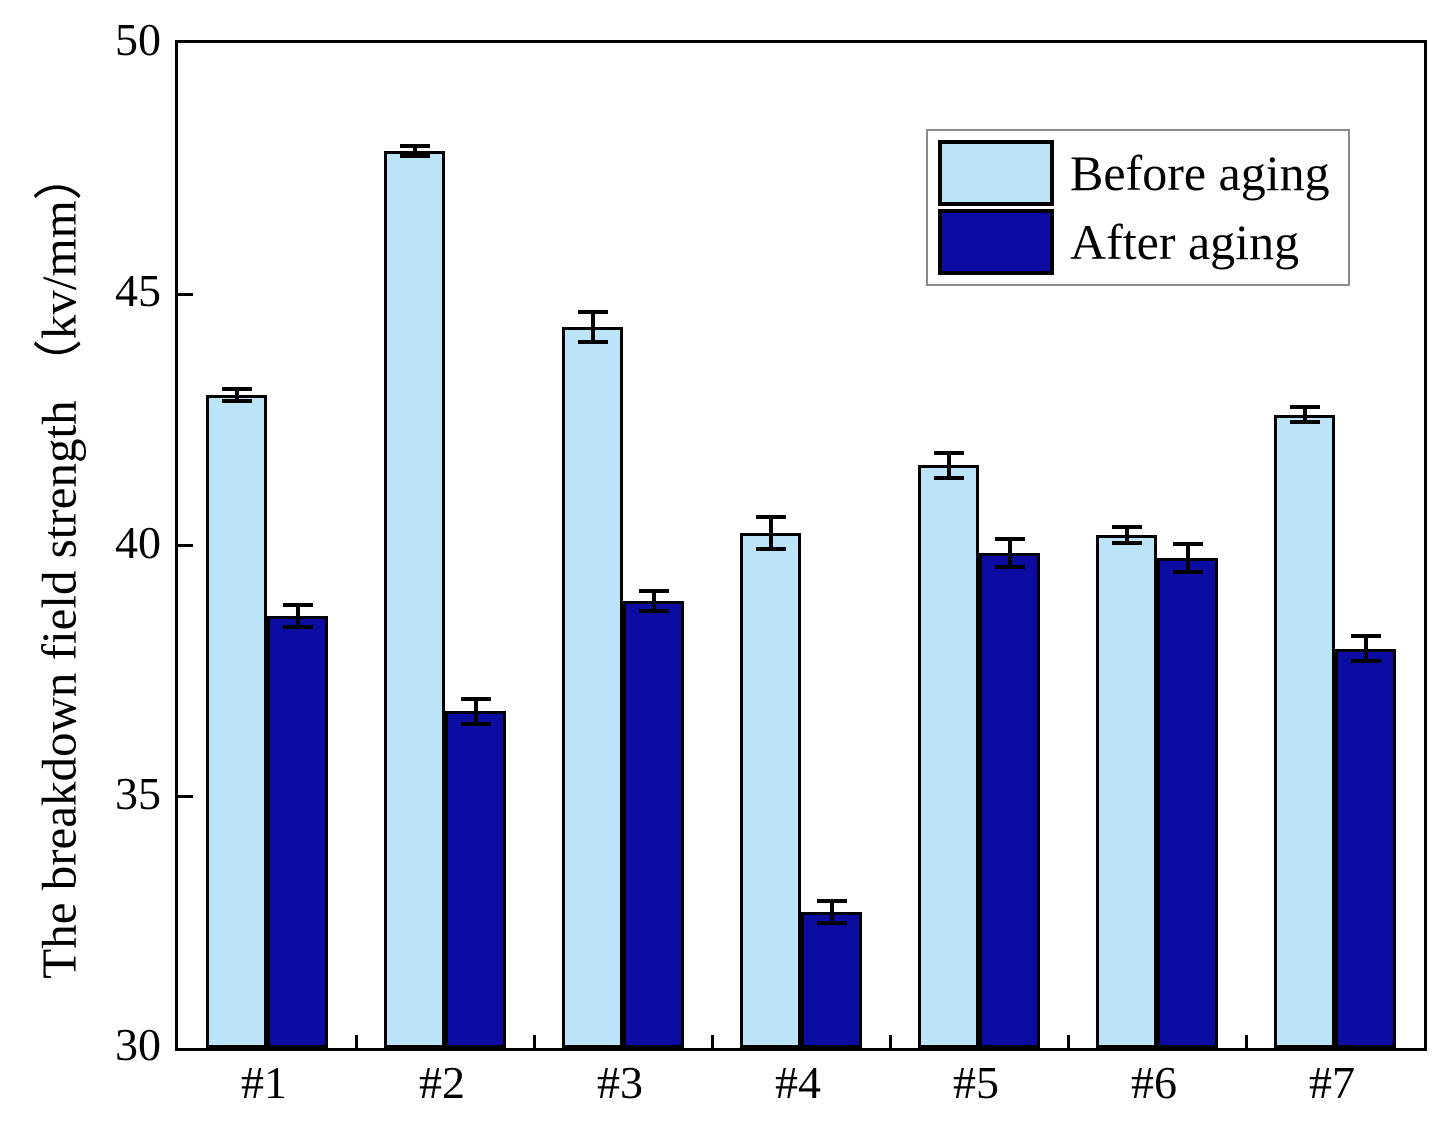 The image size is (1449, 1138). I want to click on x-tick-label-5: #5, so click(976, 1082).